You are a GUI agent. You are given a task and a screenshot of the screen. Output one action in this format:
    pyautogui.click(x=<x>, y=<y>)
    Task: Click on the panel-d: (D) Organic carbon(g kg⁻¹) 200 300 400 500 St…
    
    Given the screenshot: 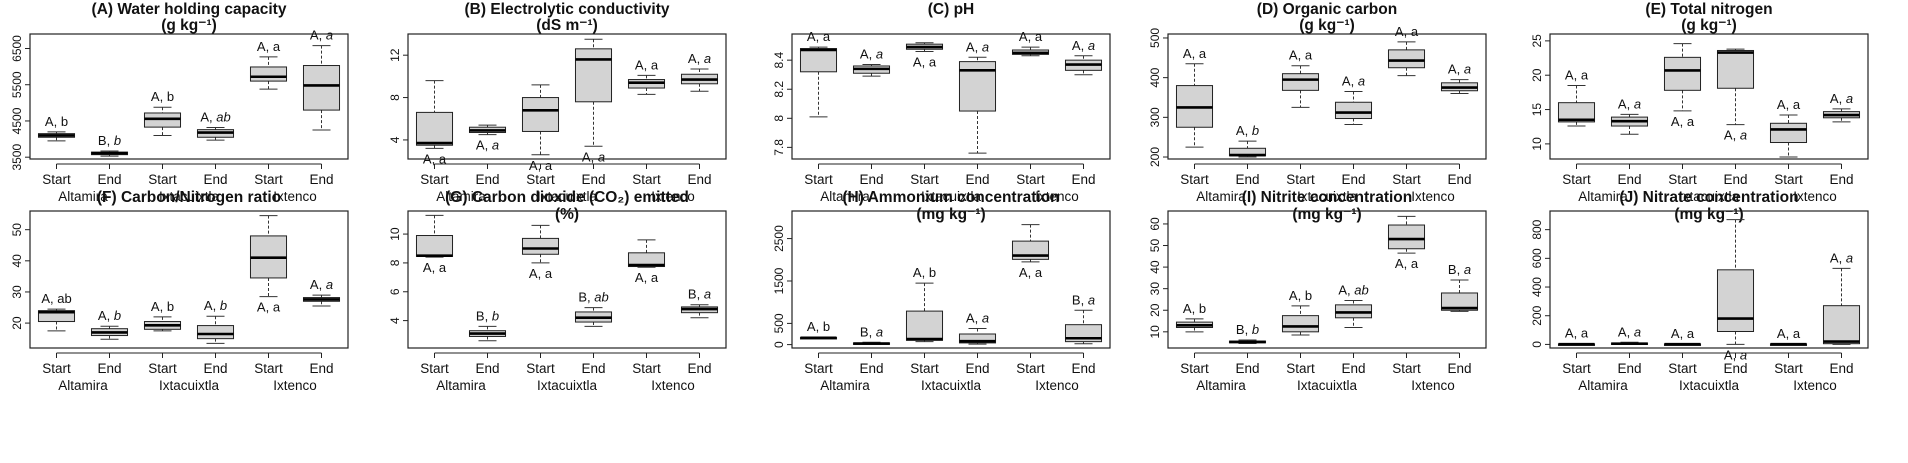 What is the action you would take?
    pyautogui.click(x=1317, y=102)
    